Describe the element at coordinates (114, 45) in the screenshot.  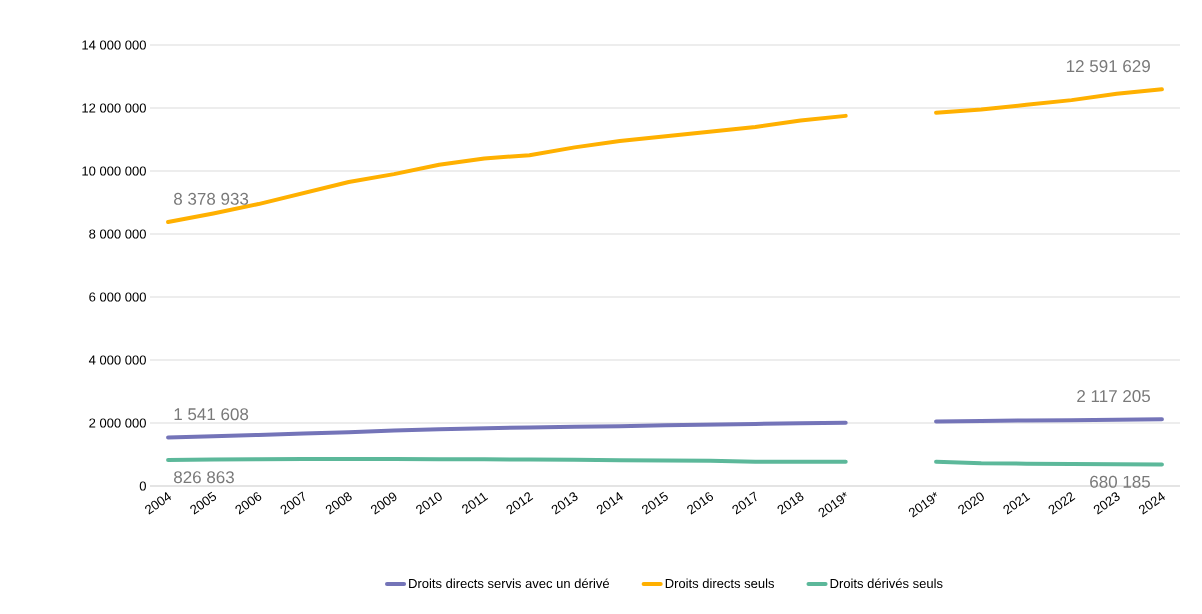
I see `y-tick-label: 14 000 000` at that location.